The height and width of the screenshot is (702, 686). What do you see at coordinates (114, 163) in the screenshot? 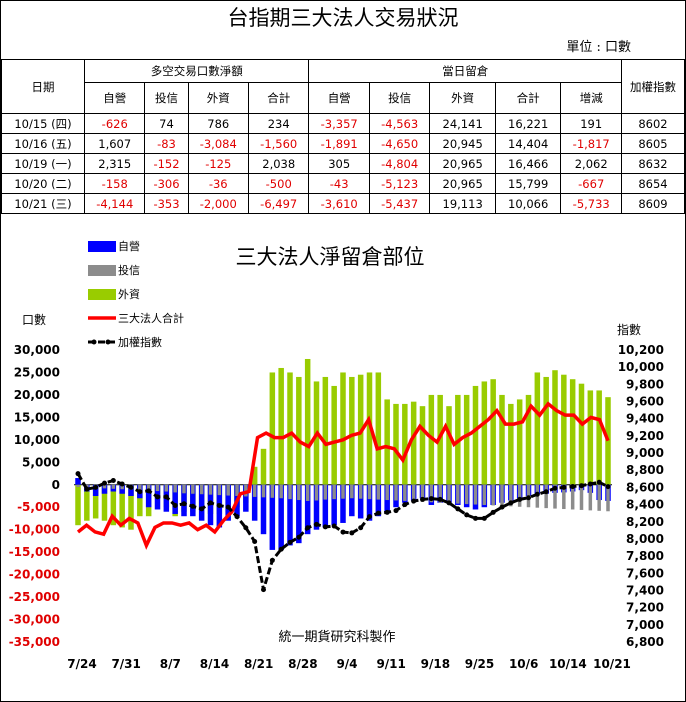
I see `table-cell: 2,315` at bounding box center [114, 163].